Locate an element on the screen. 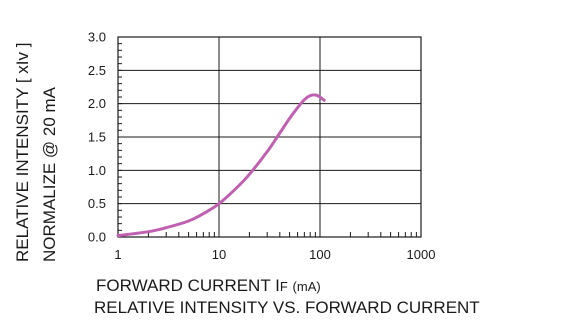 This screenshot has width=566, height=325. y-tick-label: 0.0 is located at coordinates (97, 237).